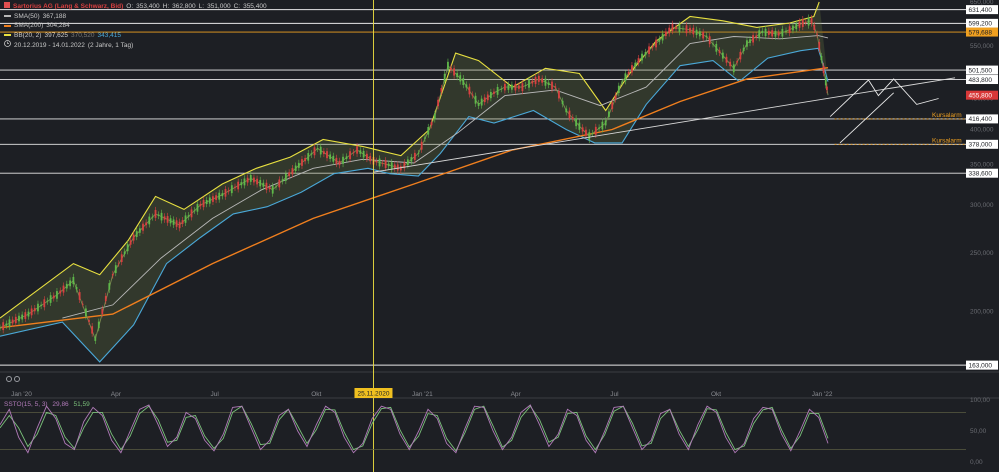 The image size is (999, 472). What do you see at coordinates (7, 7) in the screenshot?
I see `flag-icon` at bounding box center [7, 7].